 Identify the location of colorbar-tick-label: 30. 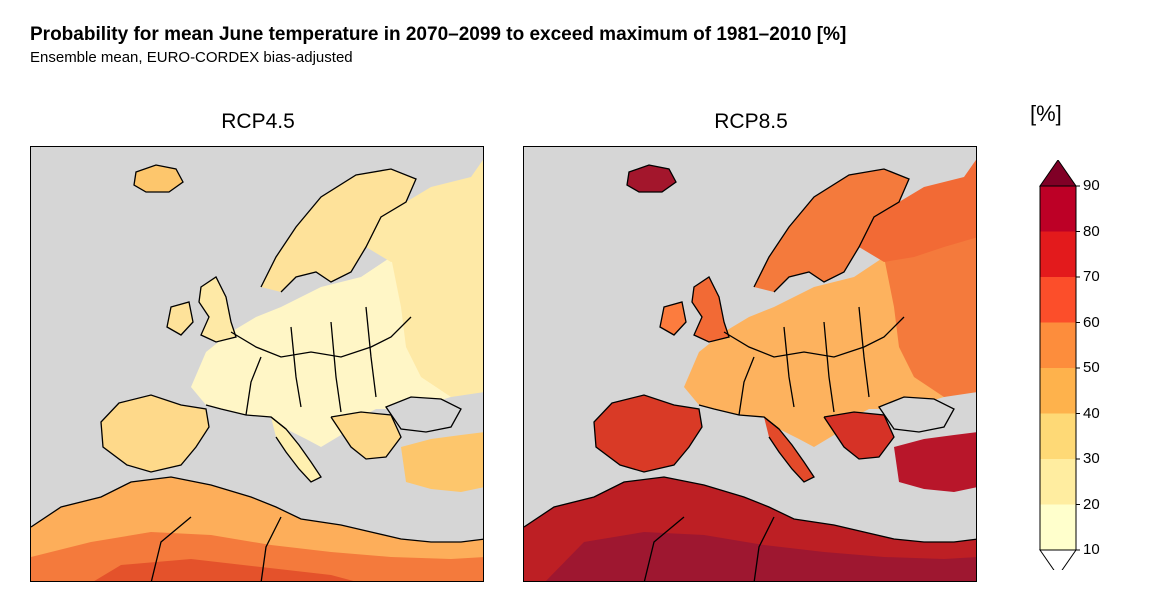
(1091, 458).